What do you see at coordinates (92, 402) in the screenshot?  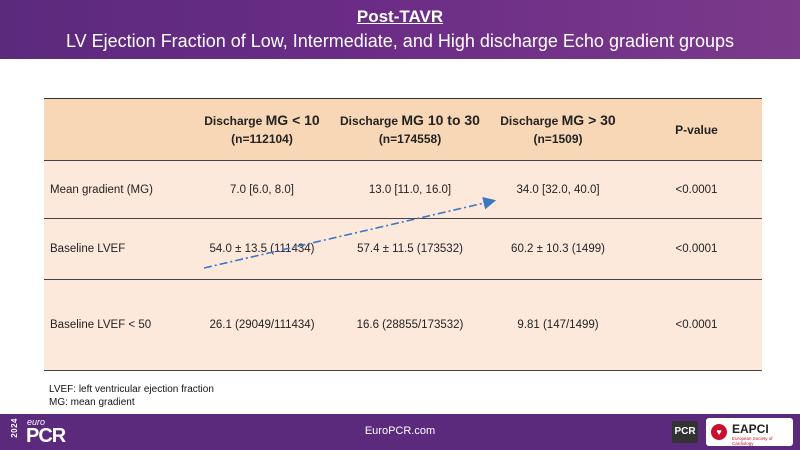 I see `footnote-mg: MG: mean gradient` at bounding box center [92, 402].